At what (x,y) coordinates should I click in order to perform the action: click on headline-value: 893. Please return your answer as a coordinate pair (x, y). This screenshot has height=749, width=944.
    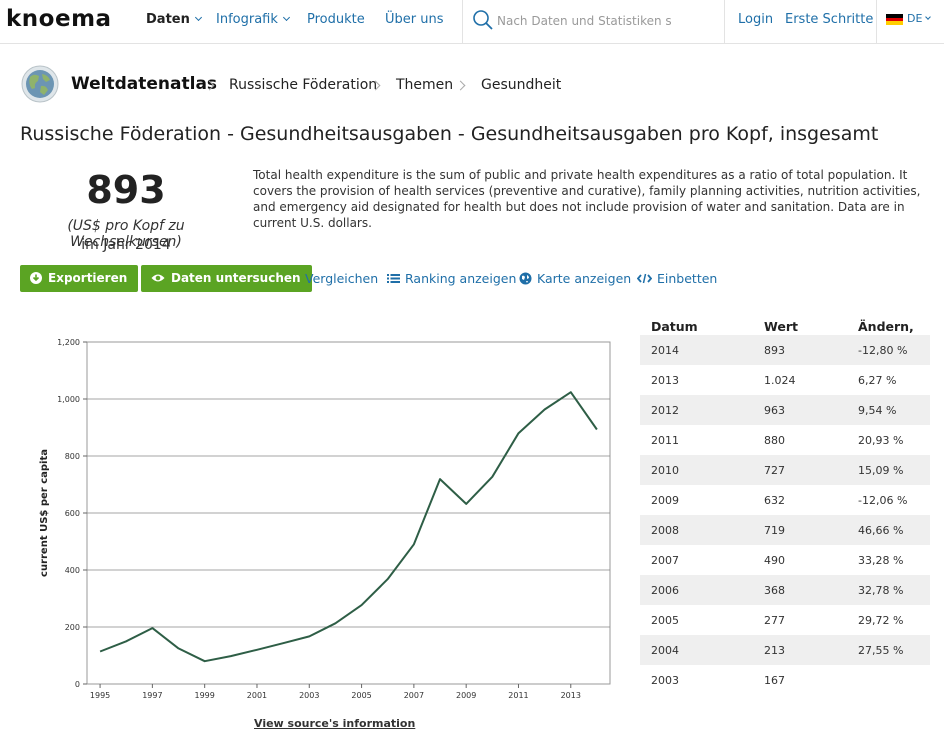
    Looking at the image, I should click on (126, 190).